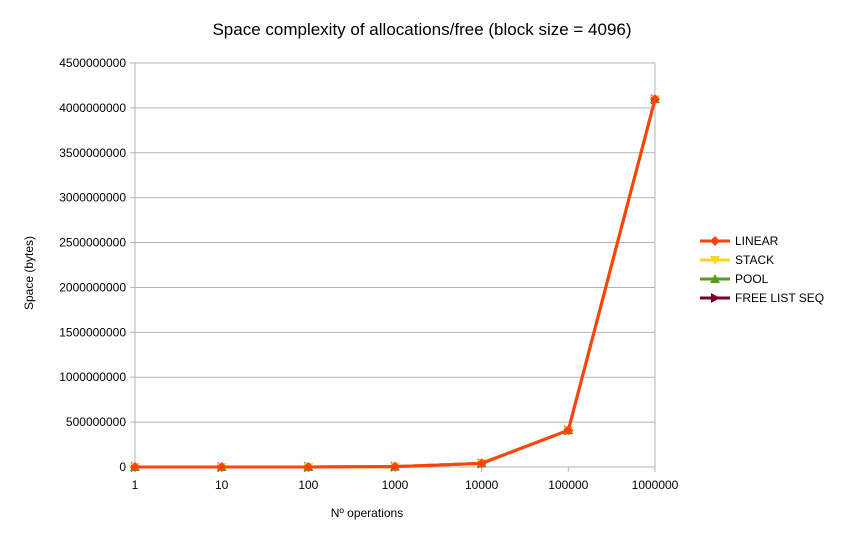 This screenshot has width=844, height=540. Describe the element at coordinates (222, 485) in the screenshot. I see `x-tick-label: 10` at that location.